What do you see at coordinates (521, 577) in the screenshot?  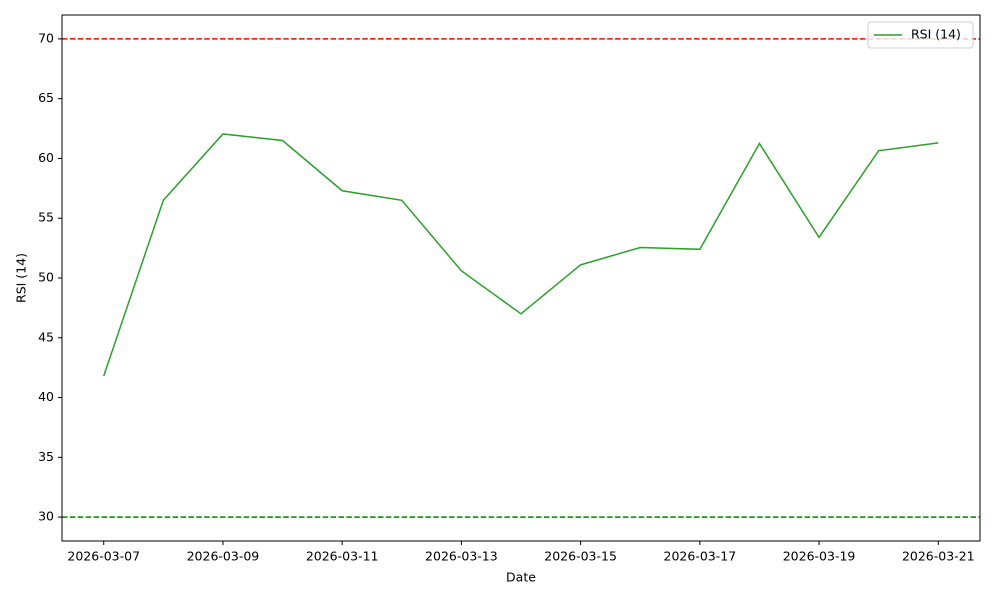 I see `x-axis-label: Date` at bounding box center [521, 577].